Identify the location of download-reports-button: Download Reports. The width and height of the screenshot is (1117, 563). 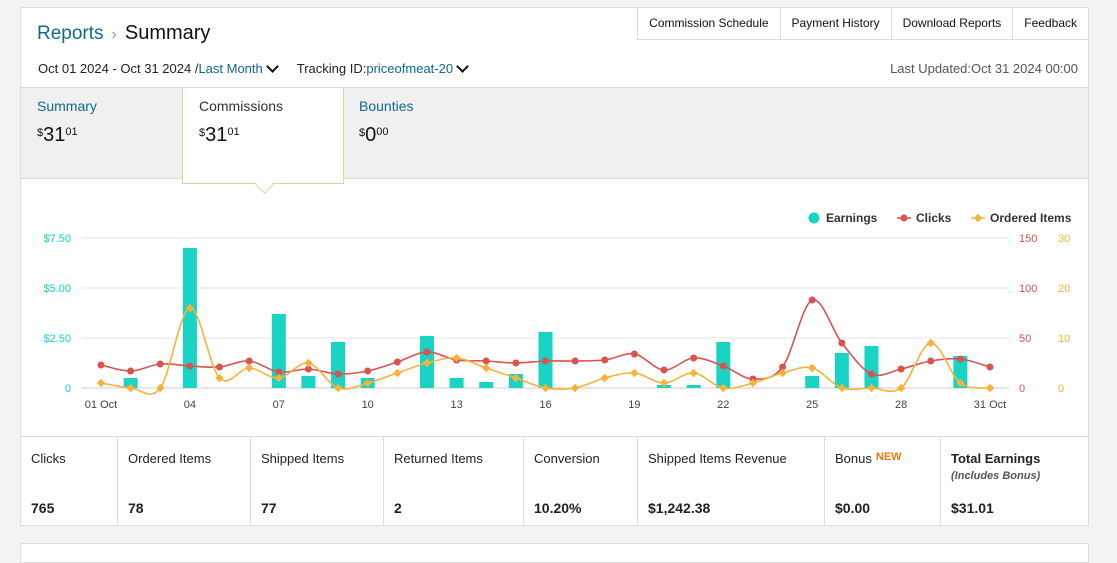
(952, 24).